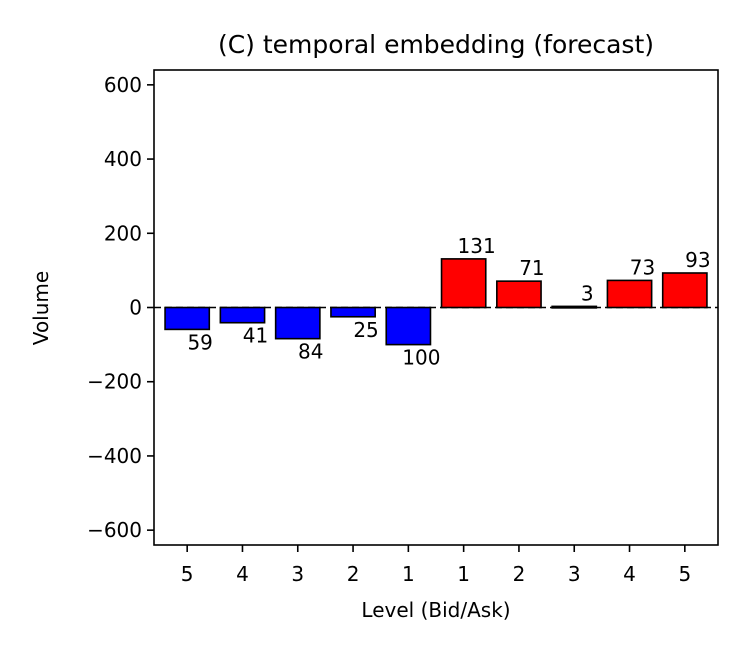 The height and width of the screenshot is (654, 747). Describe the element at coordinates (436, 565) in the screenshot. I see `x-axis: 5 4 3 2 1 1 2 3 4 5` at that location.